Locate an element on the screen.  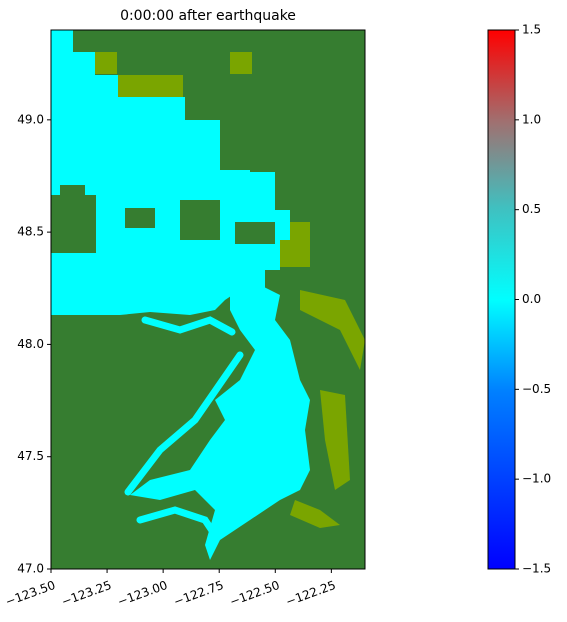
y-tick-label: 48.5 is located at coordinates (30, 232).